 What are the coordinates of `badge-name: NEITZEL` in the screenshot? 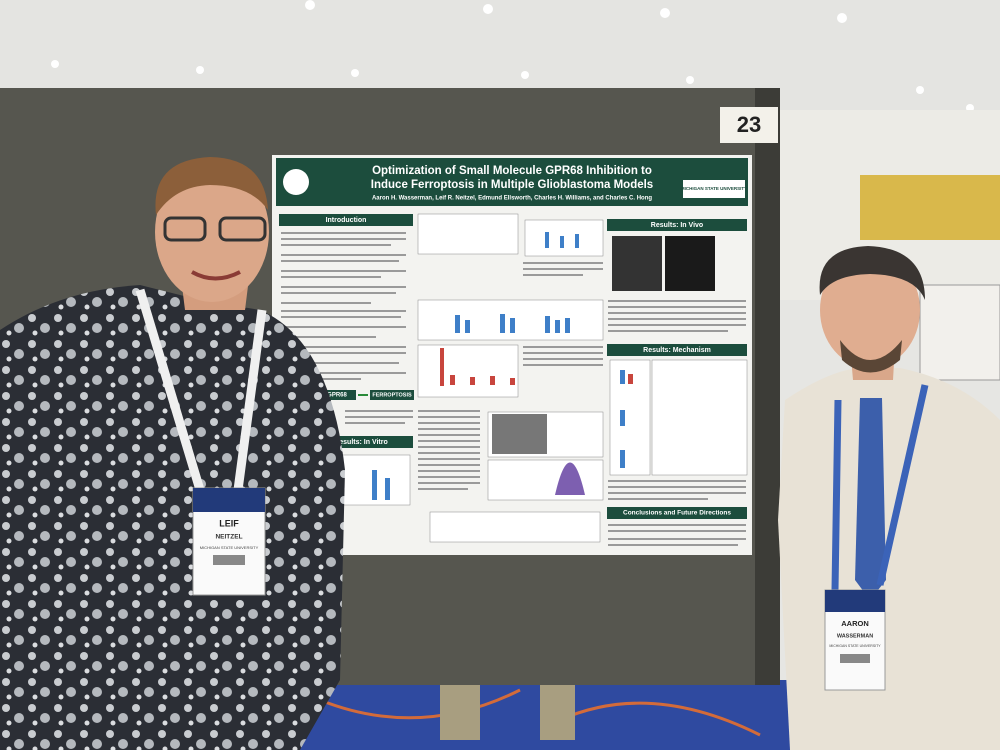 It's located at (228, 537).